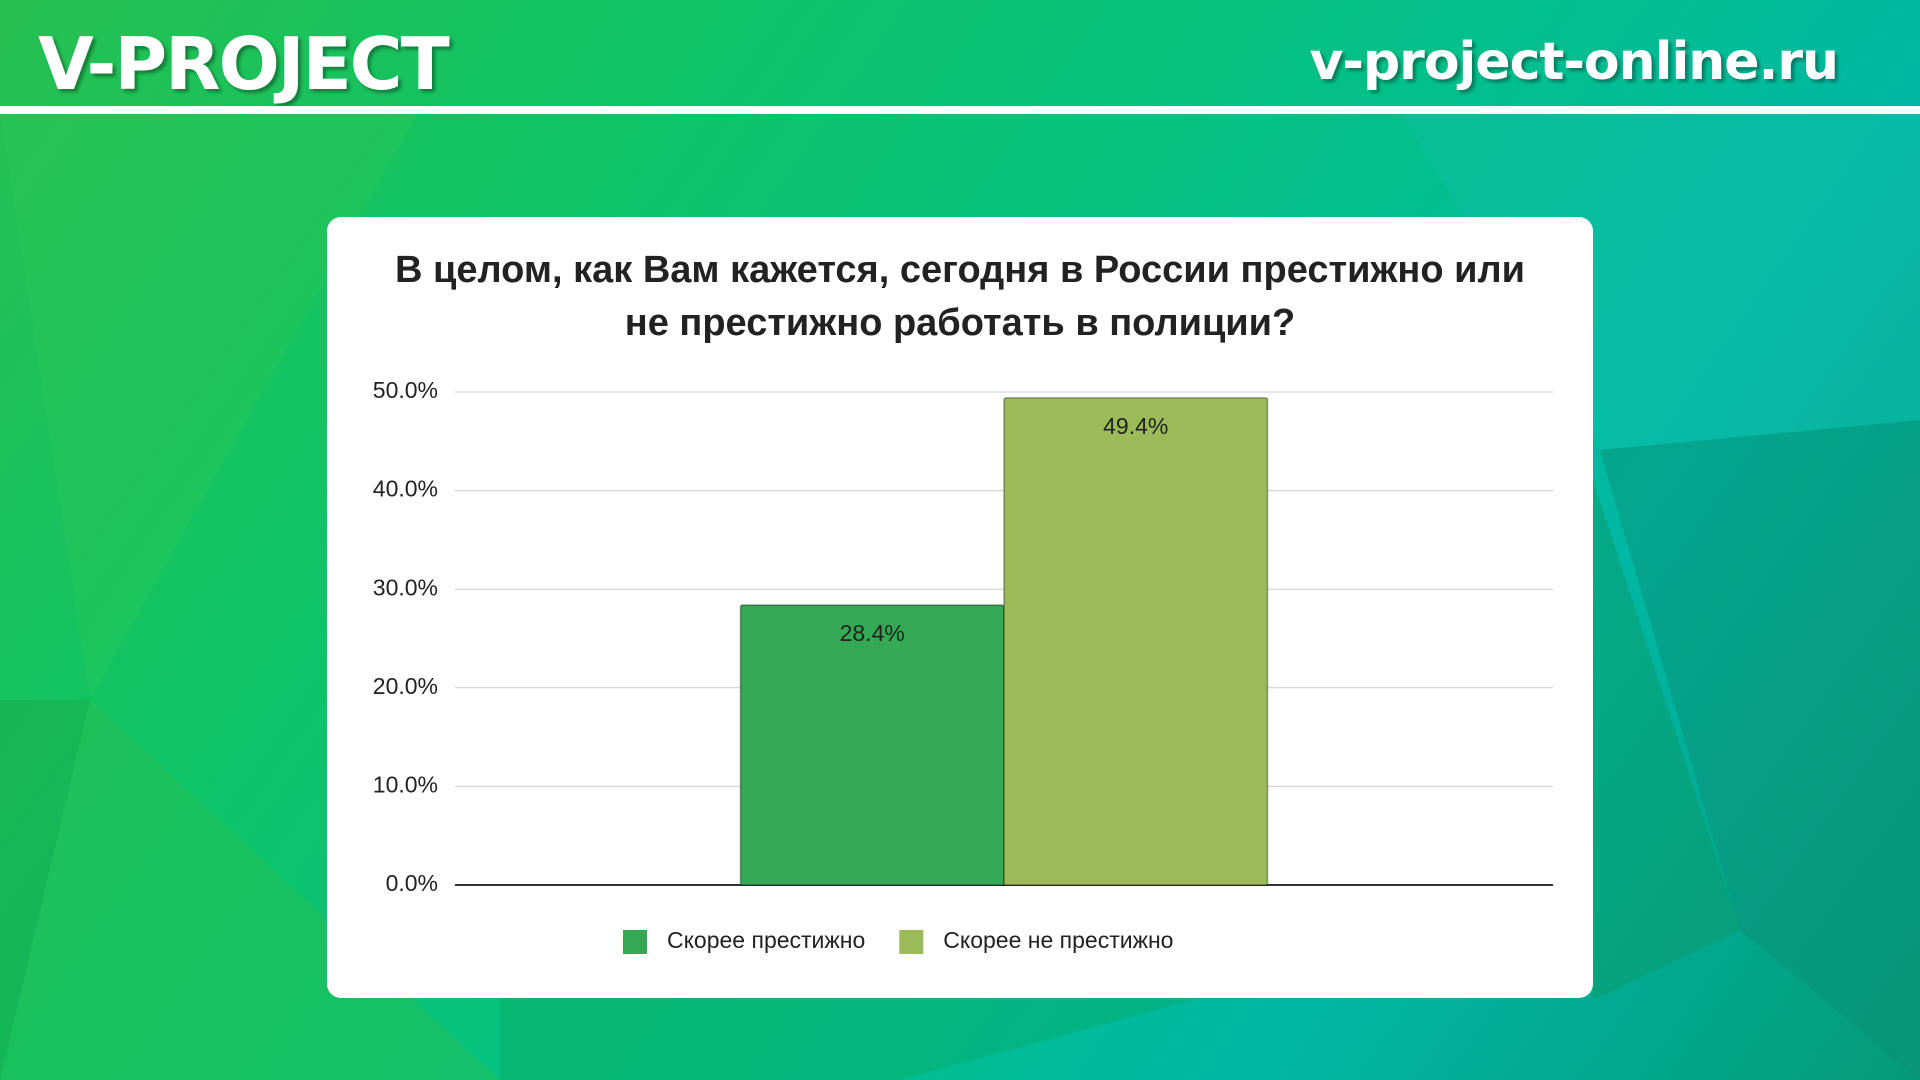  I want to click on y-tick-label: 20.0%, so click(405, 686).